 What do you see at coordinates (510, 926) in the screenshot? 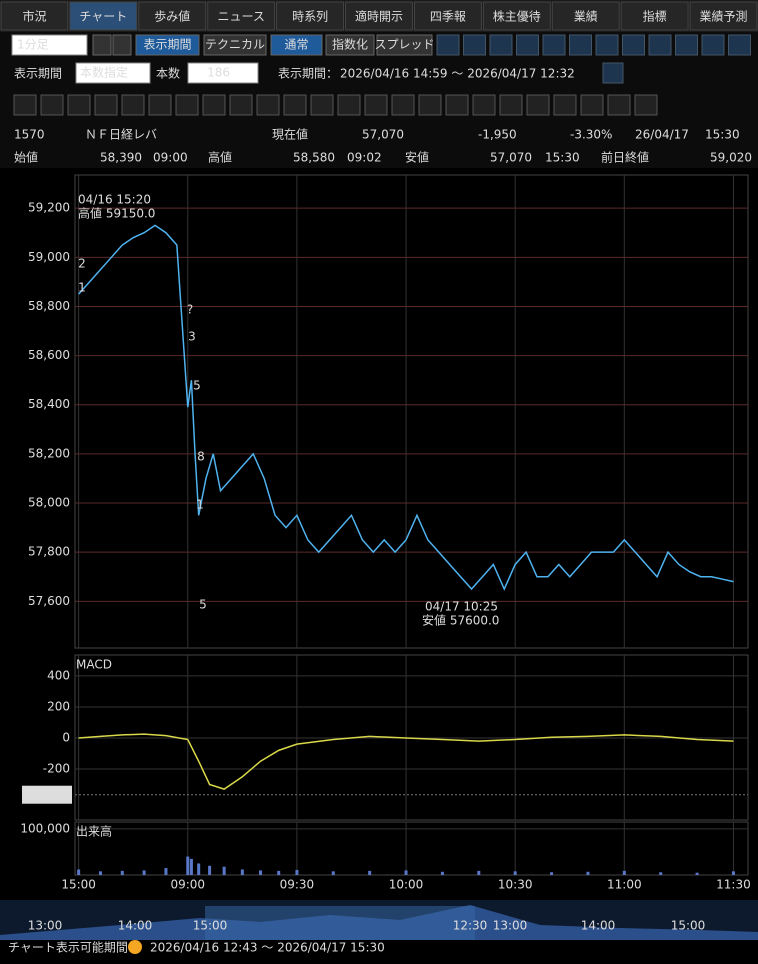
I see `navigator-label: 13:00` at bounding box center [510, 926].